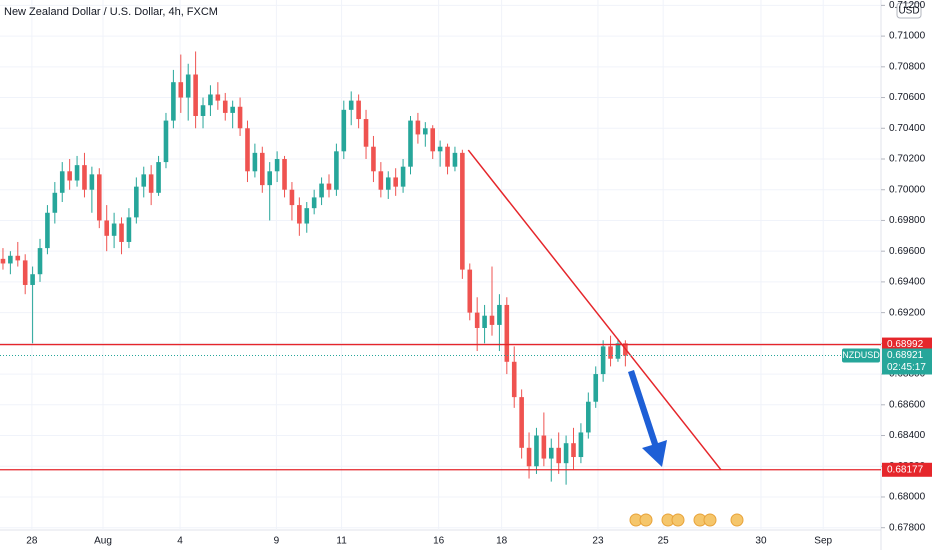 This screenshot has width=932, height=550. What do you see at coordinates (906, 367) in the screenshot?
I see `countdown-label: 02:45:17` at bounding box center [906, 367].